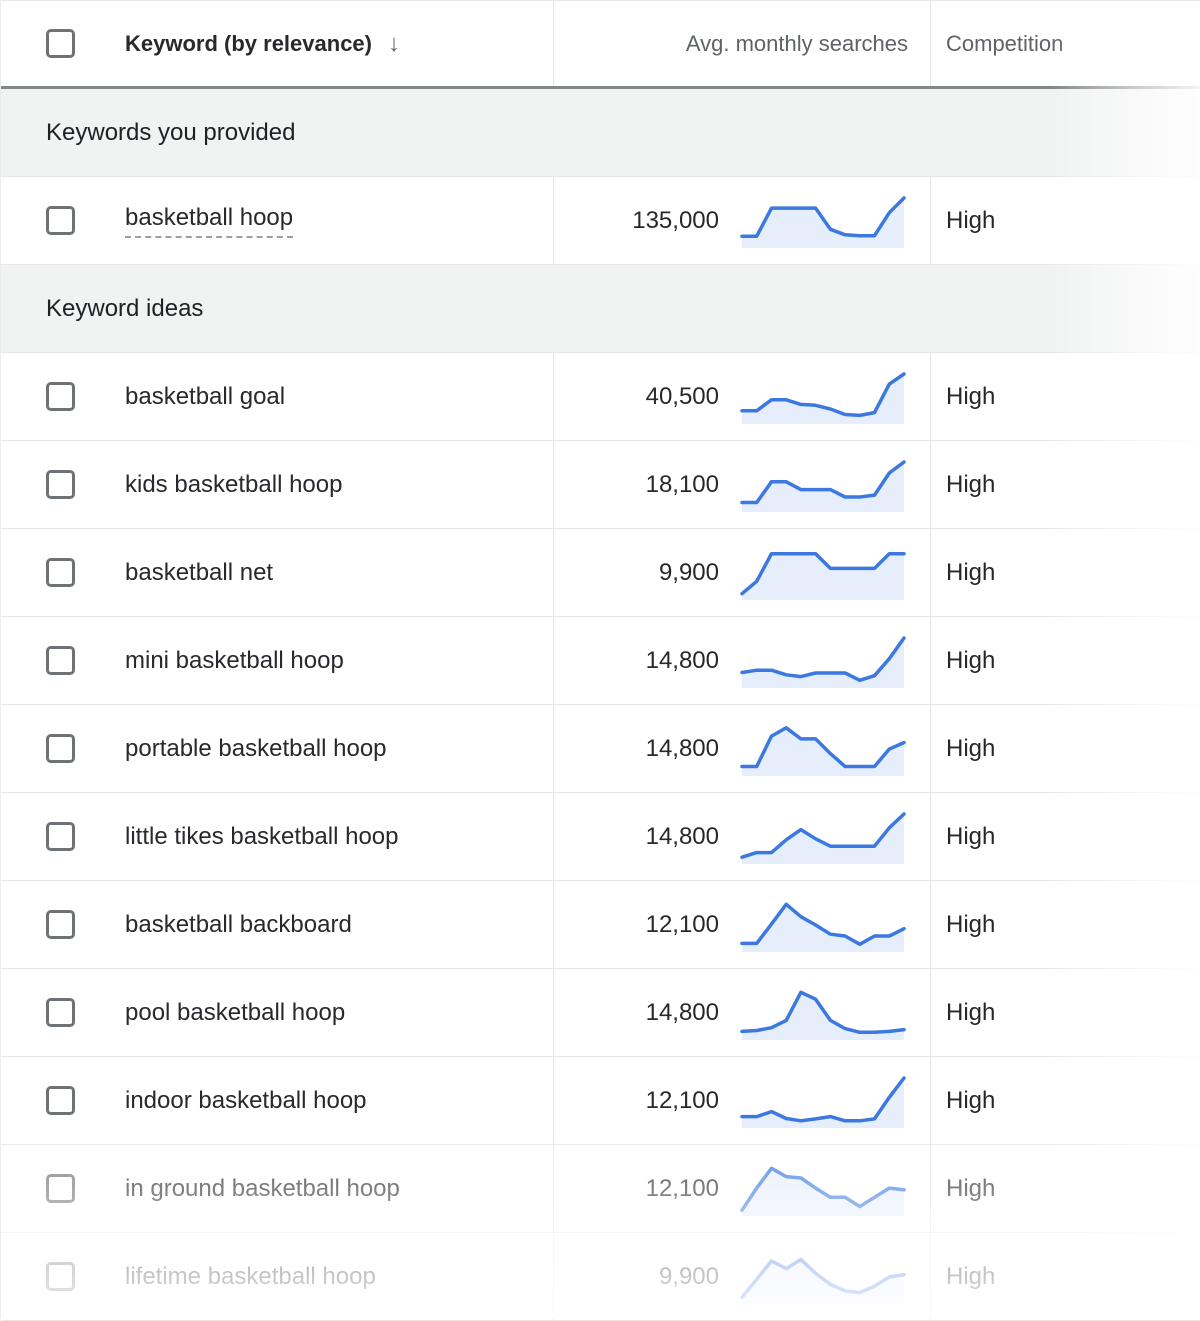 The height and width of the screenshot is (1321, 1200). Describe the element at coordinates (246, 1100) in the screenshot. I see `keyword-label: indoor basketball hoop` at that location.